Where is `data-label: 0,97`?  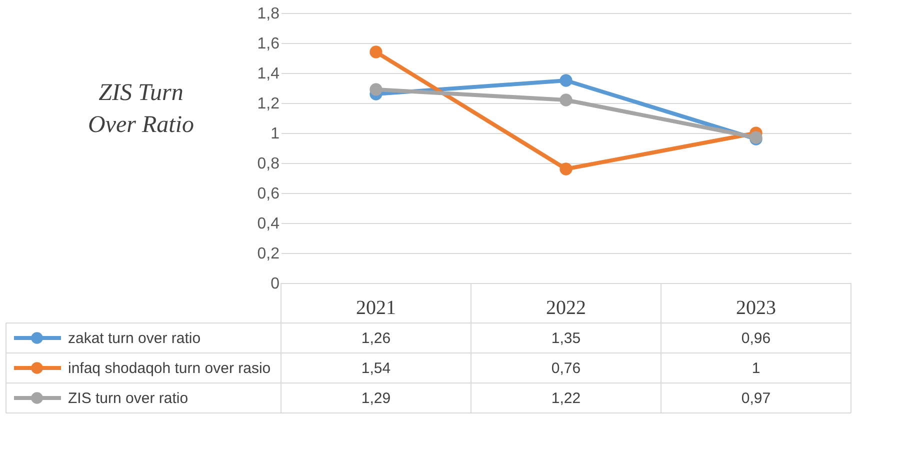 data-label: 0,97 is located at coordinates (756, 398).